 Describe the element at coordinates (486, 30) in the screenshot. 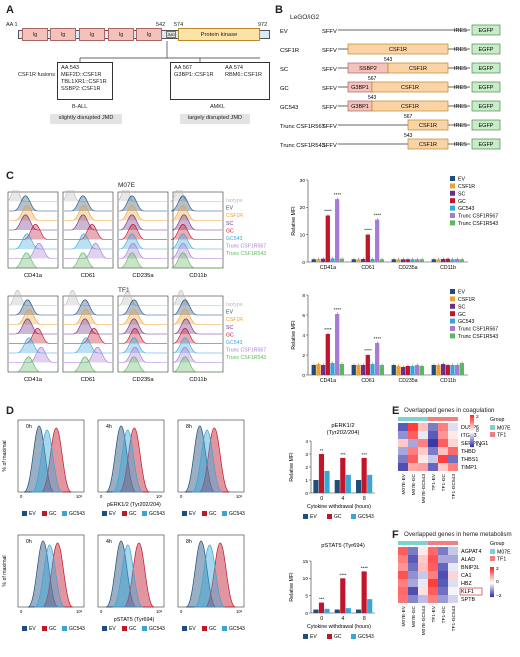

I see `egfp-block` at that location.